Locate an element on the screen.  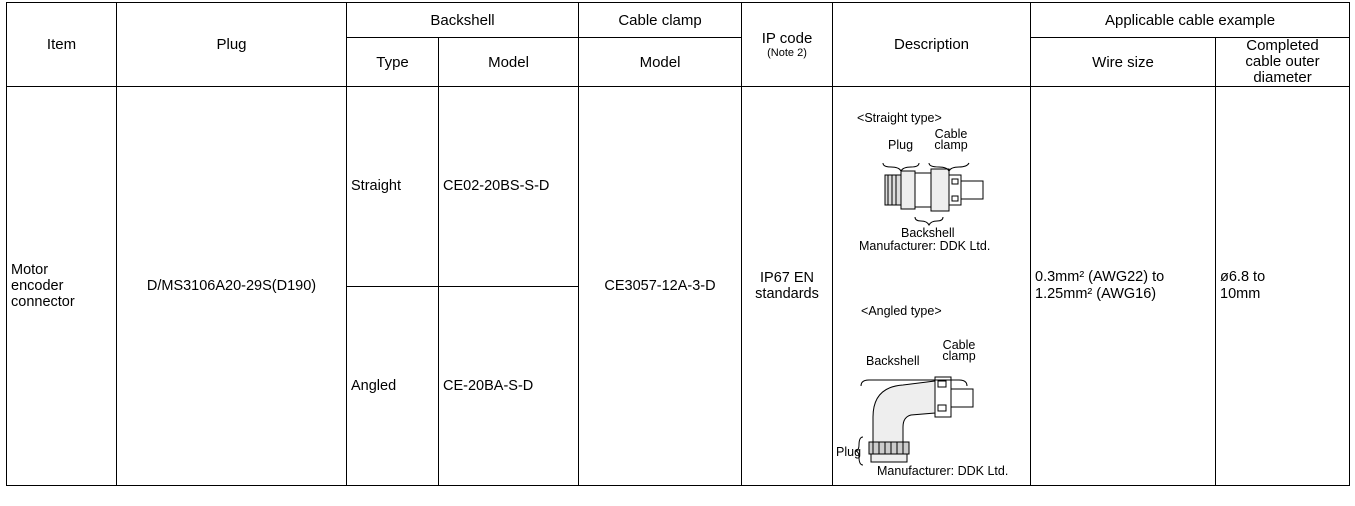
header-plug: Plug is located at coordinates (231, 44).